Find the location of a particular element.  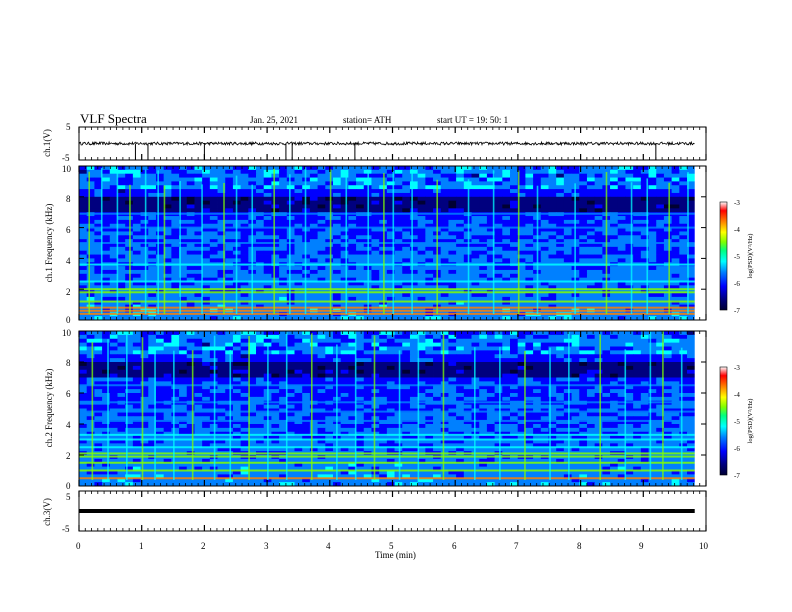

spec-blank is located at coordinates (700, 243).